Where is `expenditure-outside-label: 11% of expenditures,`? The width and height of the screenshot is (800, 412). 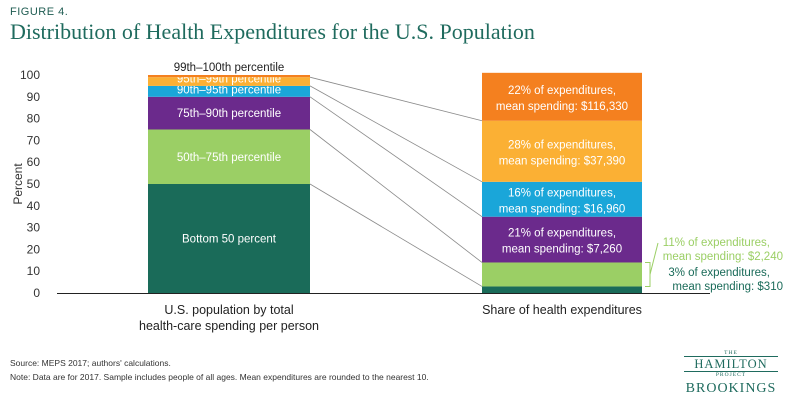 expenditure-outside-label: 11% of expenditures, is located at coordinates (716, 243).